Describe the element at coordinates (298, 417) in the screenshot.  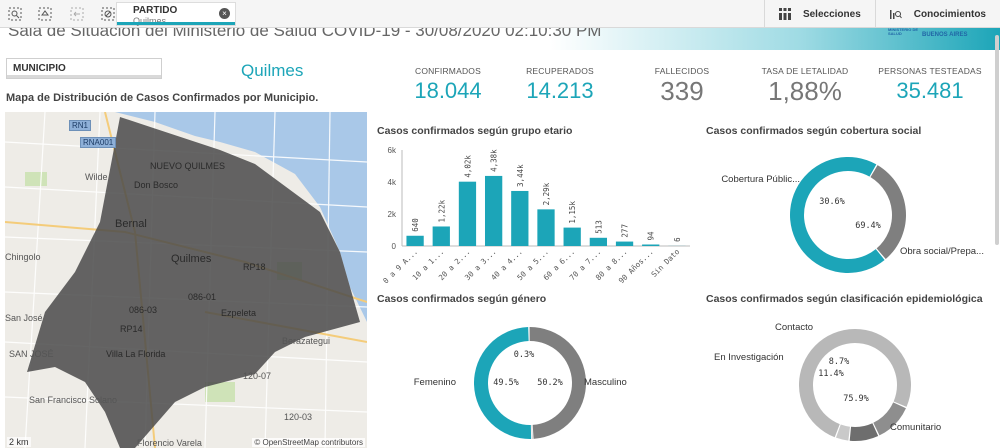
I see `map-label-120-03: 120-03` at that location.